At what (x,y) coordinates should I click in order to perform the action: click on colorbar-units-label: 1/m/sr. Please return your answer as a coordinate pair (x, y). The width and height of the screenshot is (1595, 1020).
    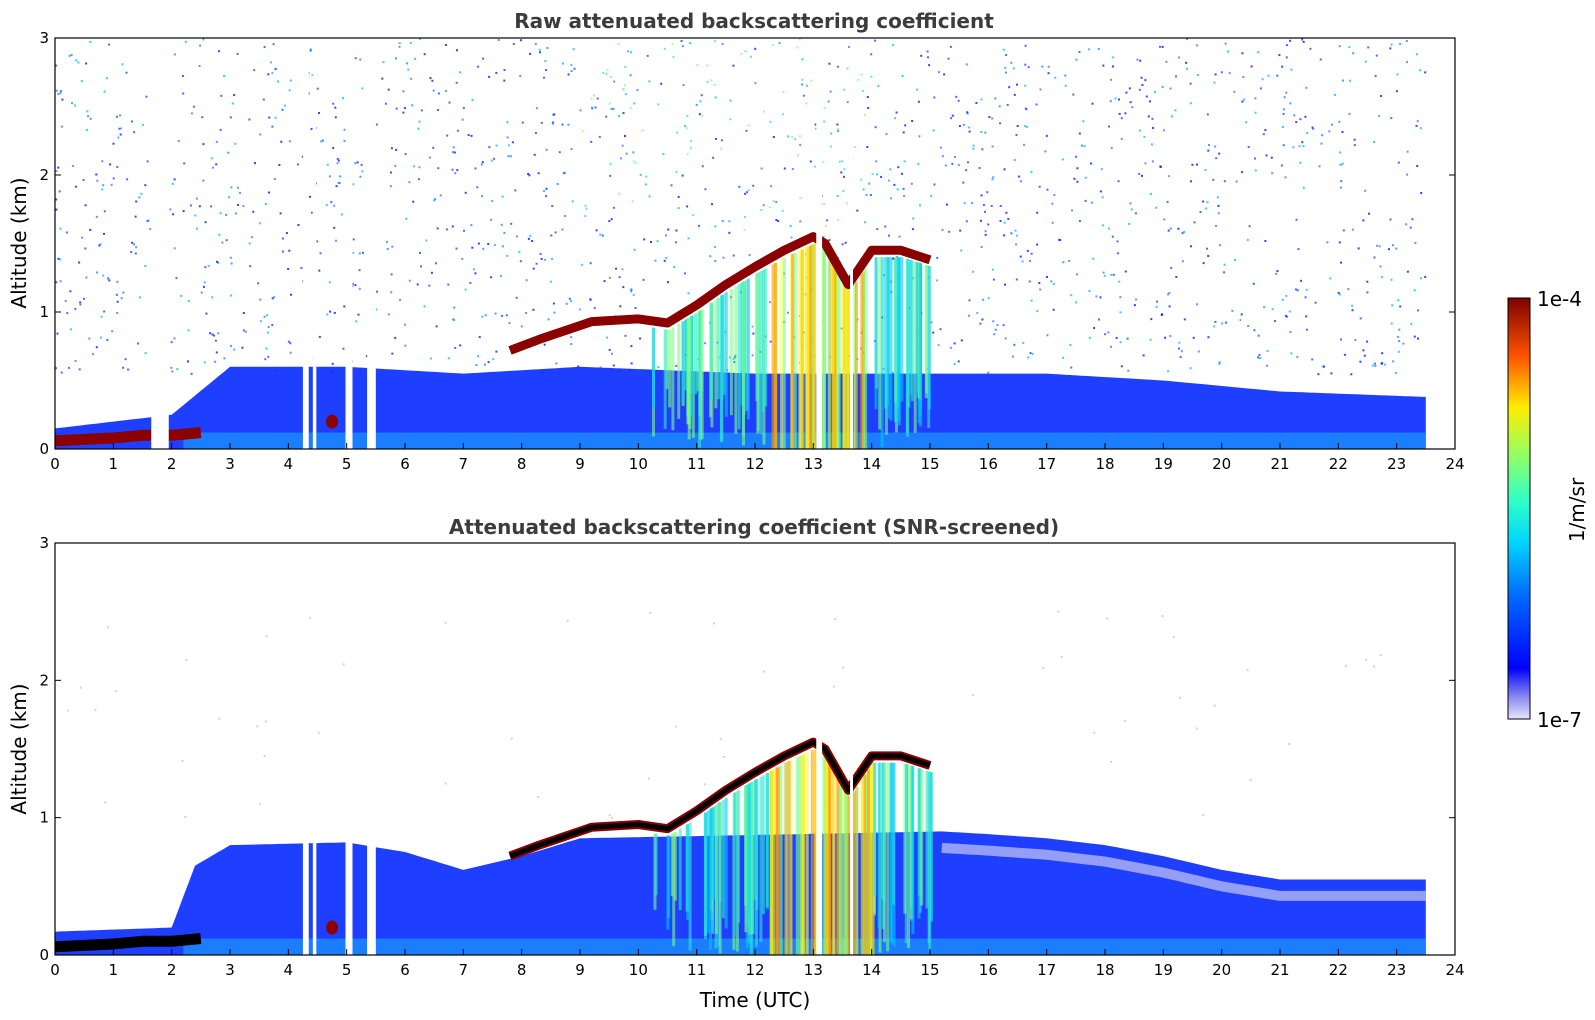
    Looking at the image, I should click on (1577, 509).